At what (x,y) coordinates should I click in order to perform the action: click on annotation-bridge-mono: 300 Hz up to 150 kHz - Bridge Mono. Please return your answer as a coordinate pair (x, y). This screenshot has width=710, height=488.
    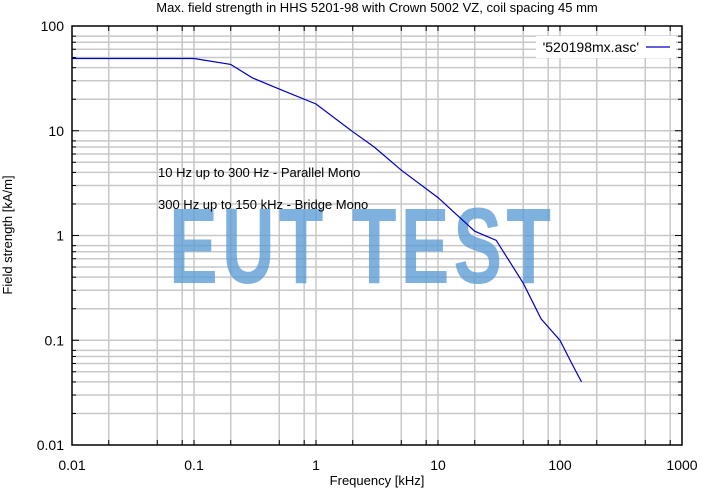
    Looking at the image, I should click on (263, 204).